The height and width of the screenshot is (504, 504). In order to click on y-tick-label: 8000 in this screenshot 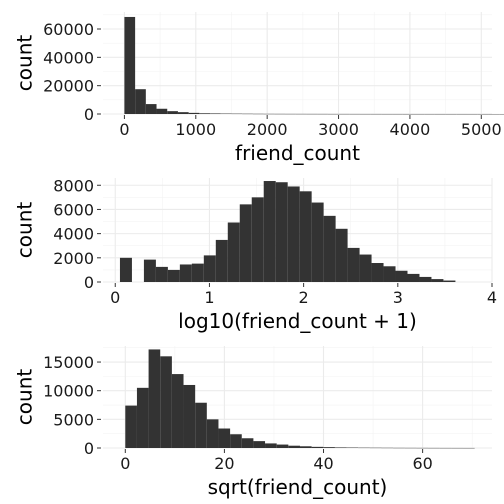, I will do `click(73, 185)`.